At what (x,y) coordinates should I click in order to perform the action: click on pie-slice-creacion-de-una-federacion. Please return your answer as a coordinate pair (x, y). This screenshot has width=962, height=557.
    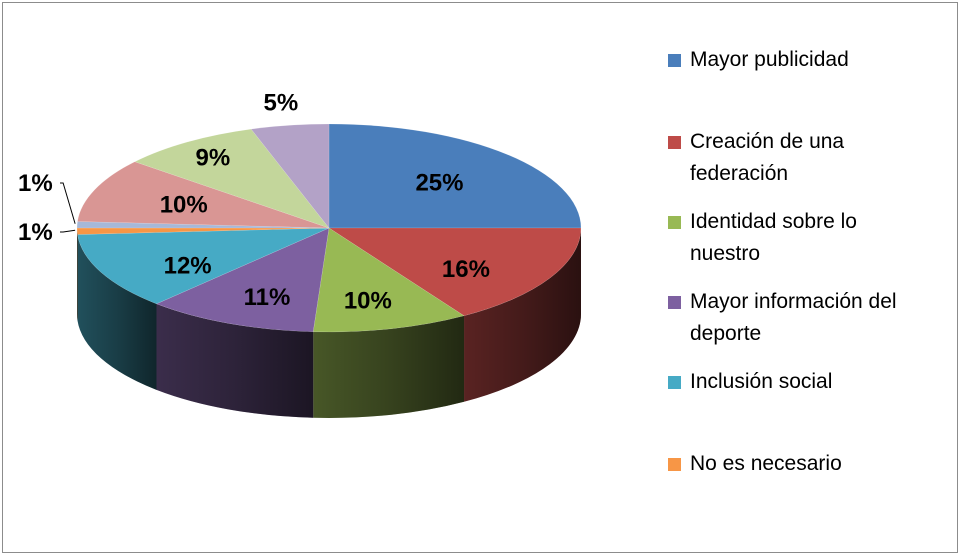
    Looking at the image, I should click on (455, 272).